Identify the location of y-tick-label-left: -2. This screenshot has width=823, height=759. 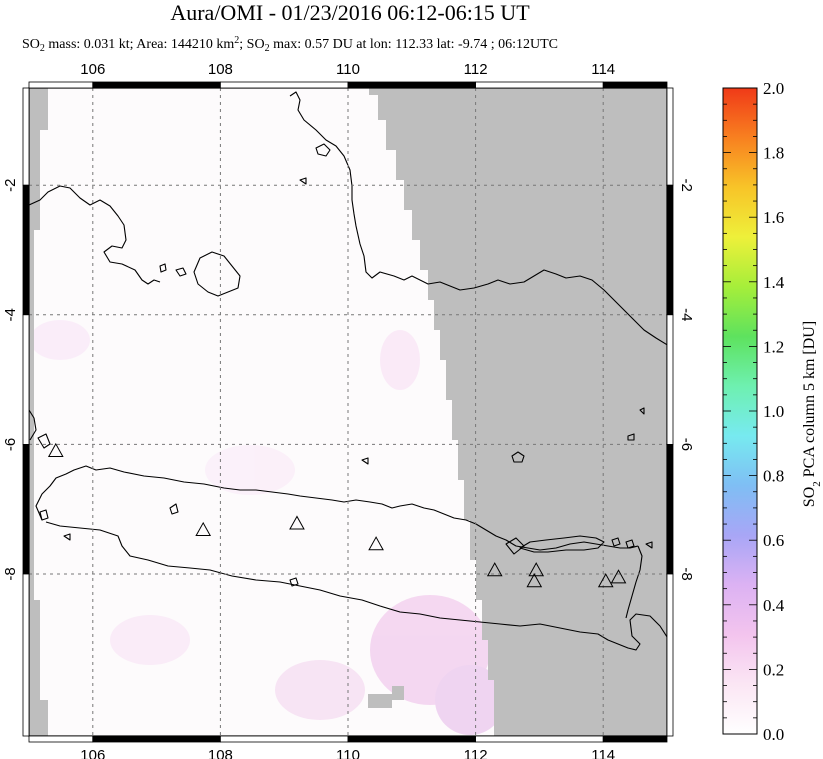
(10, 185).